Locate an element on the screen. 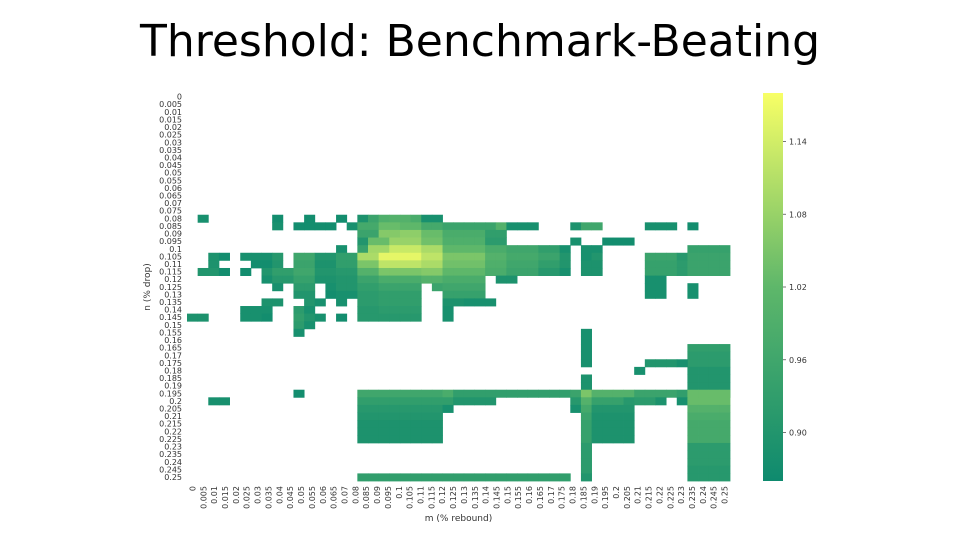 This screenshot has width=960, height=540. y-tick-label: 0.035 is located at coordinates (170, 150).